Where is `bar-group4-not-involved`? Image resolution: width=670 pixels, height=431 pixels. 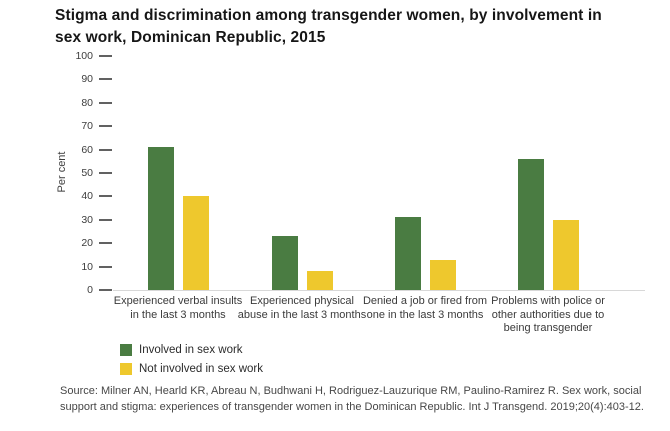
bar-group4-not-involved is located at coordinates (565, 254).